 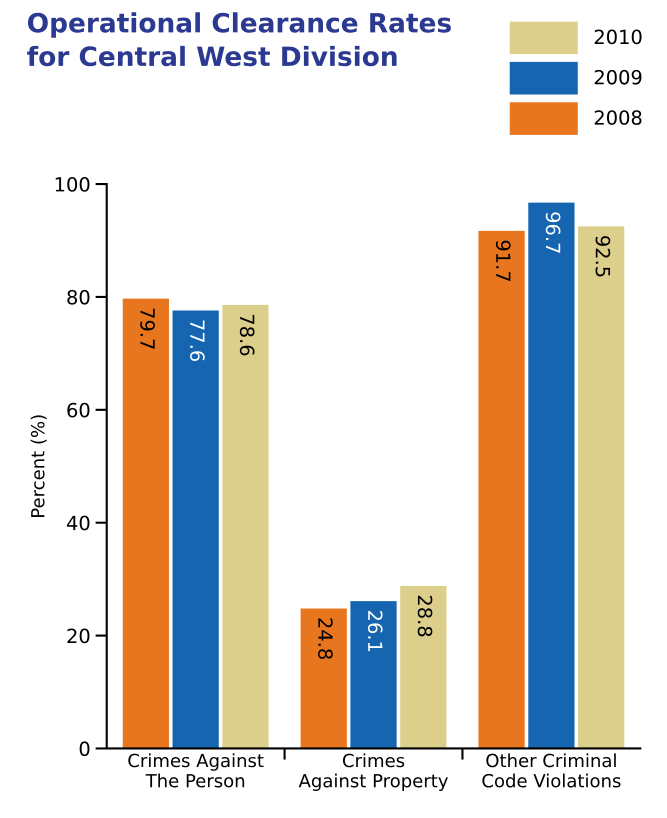 I want to click on y-tick-label: 40, so click(x=78, y=523).